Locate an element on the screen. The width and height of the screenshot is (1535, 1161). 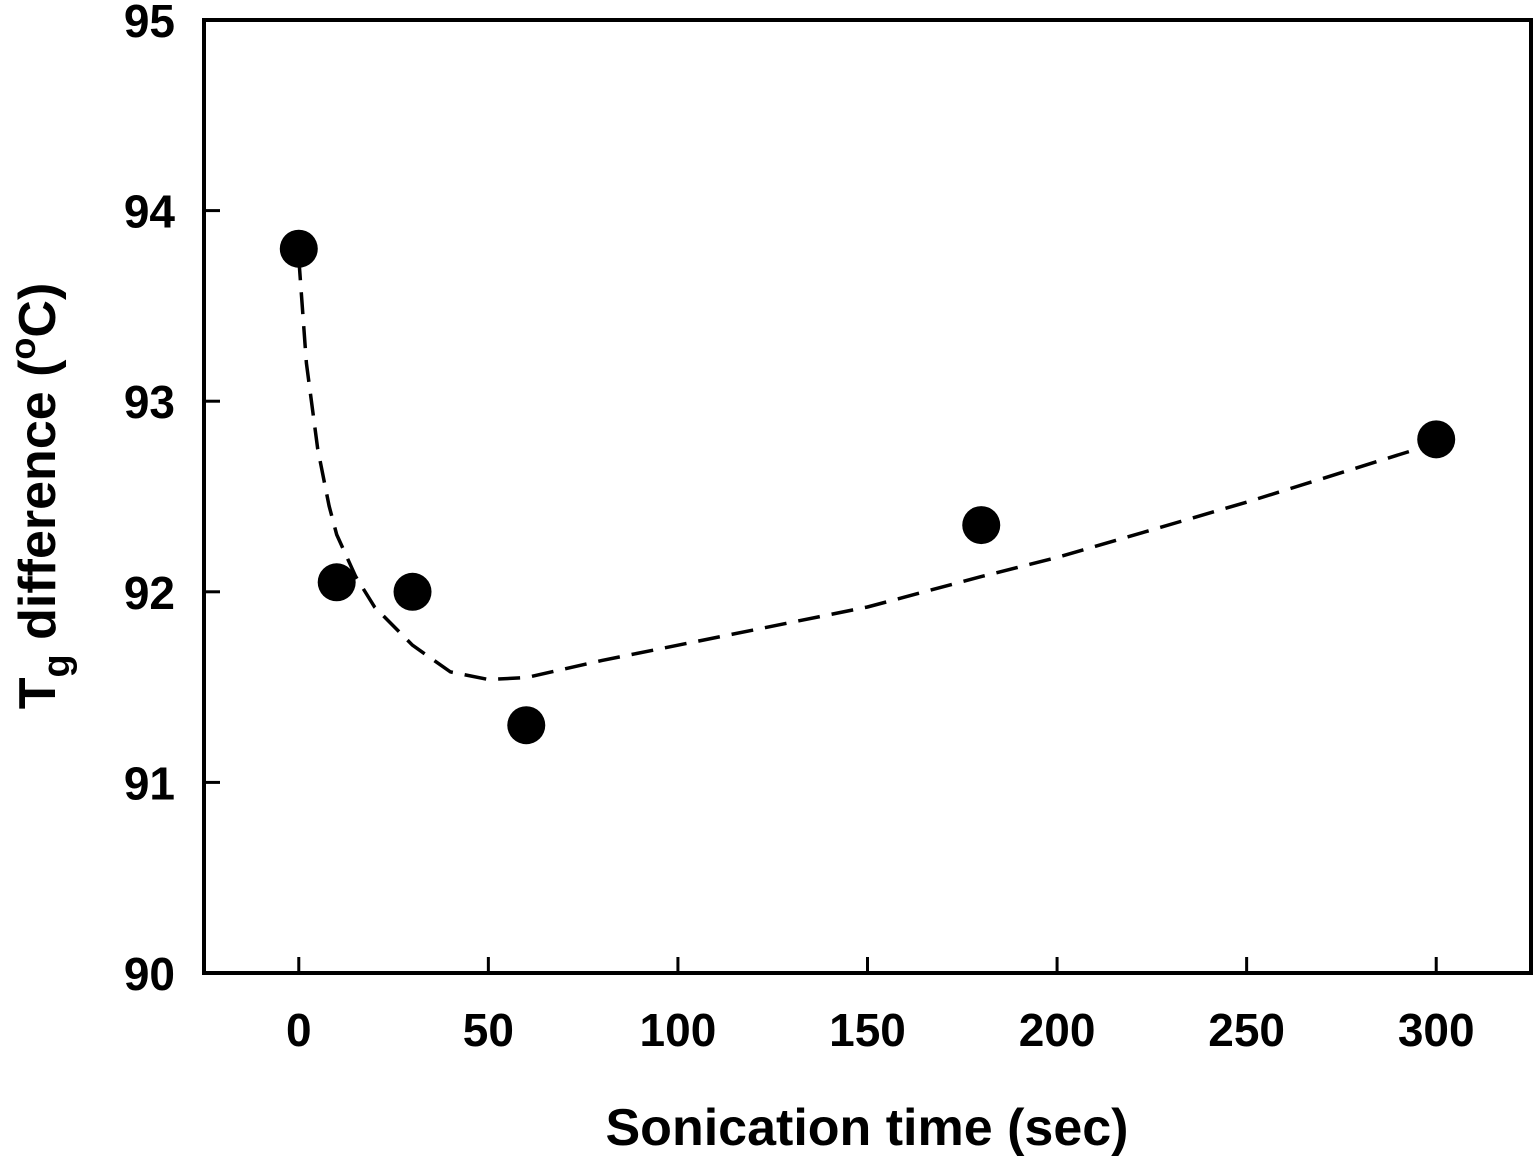
x-axis: 0 50 100 150 200 250 300 is located at coordinates (880, 1006).